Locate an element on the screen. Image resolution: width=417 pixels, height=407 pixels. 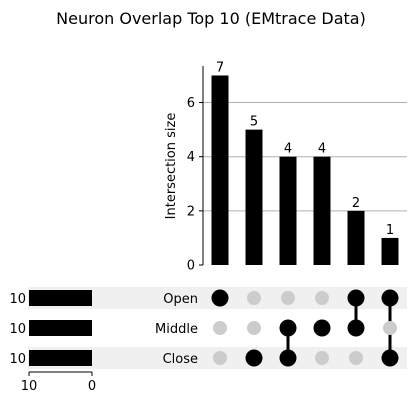
set-size-bar-close is located at coordinates (60, 358).